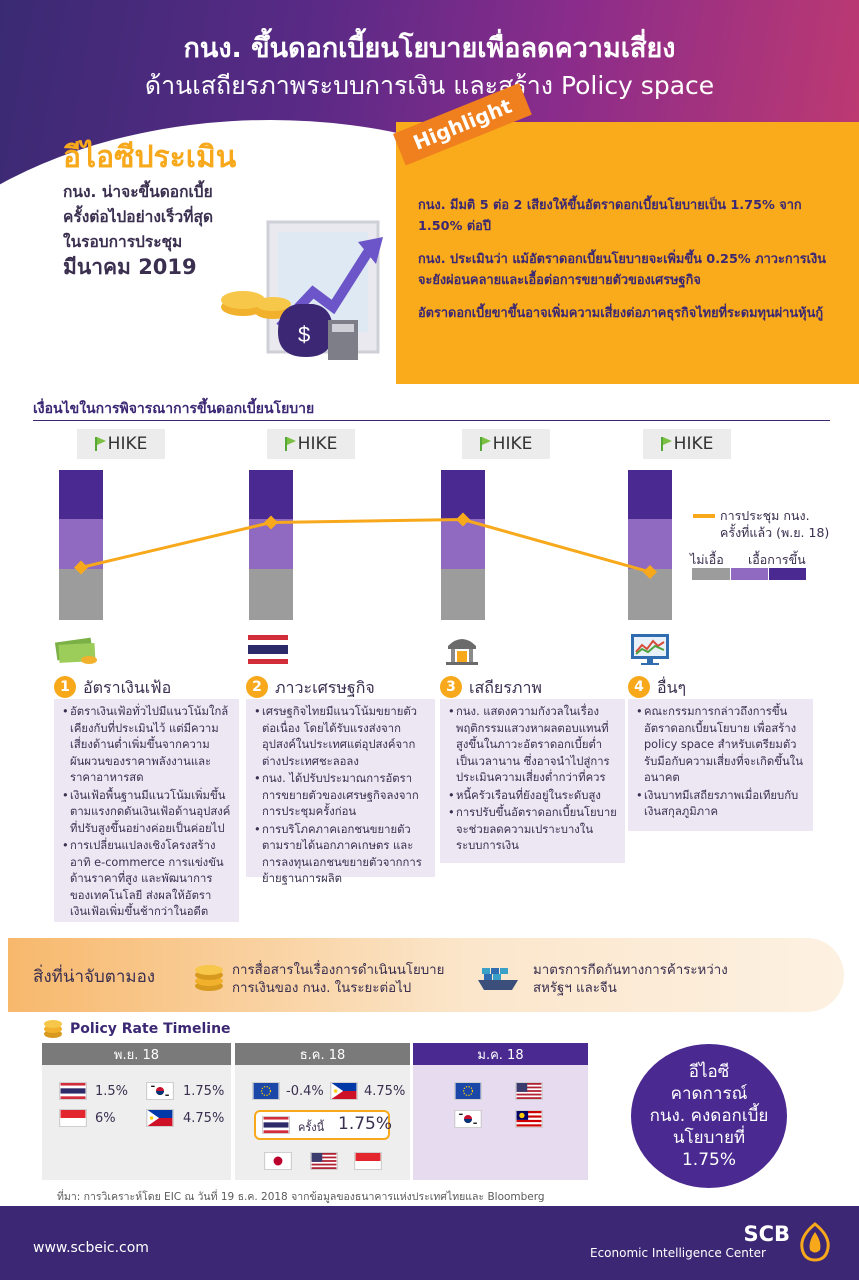 Image resolution: width=859 pixels, height=1280 pixels. I want to click on watch-label: สิ่งที่น่าจับตามอง, so click(94, 977).